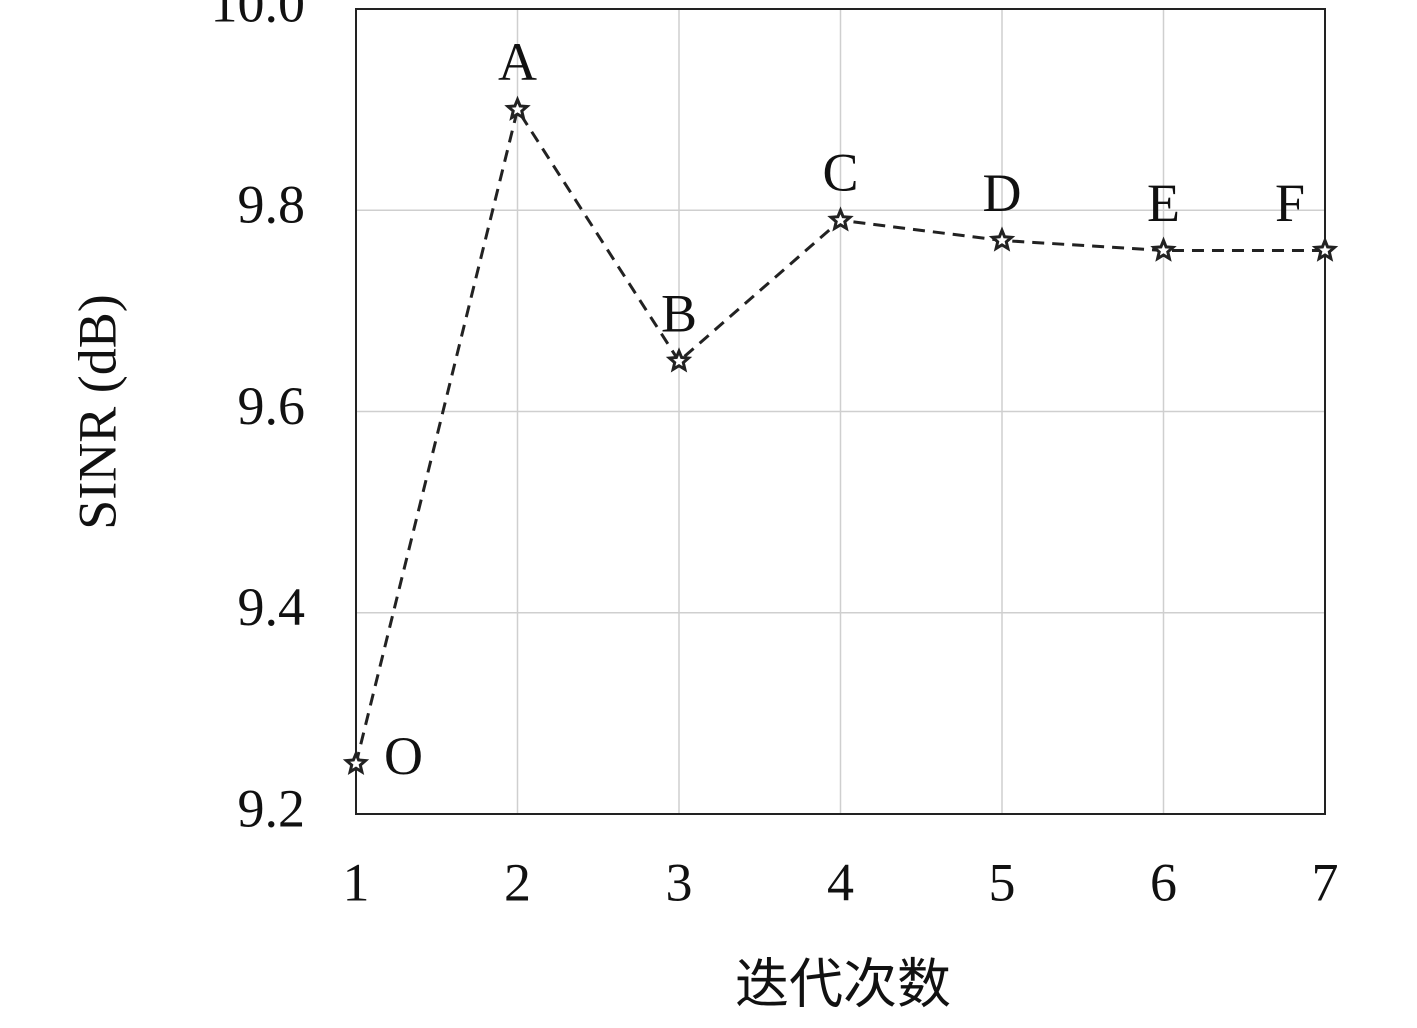 The image size is (1417, 1028). What do you see at coordinates (272, 205) in the screenshot?
I see `y-tick-label: 9.8` at bounding box center [272, 205].